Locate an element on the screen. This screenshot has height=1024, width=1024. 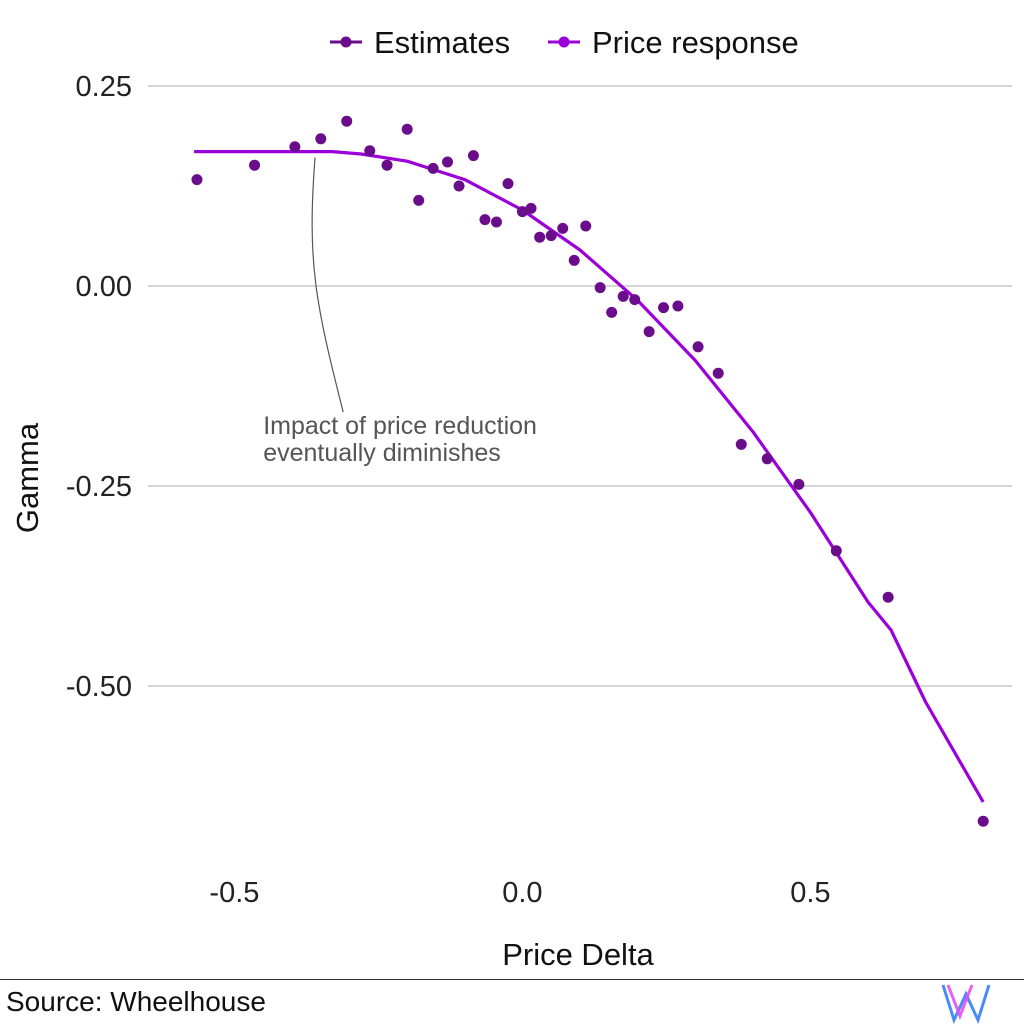
legend-label: Price response is located at coordinates (695, 42).